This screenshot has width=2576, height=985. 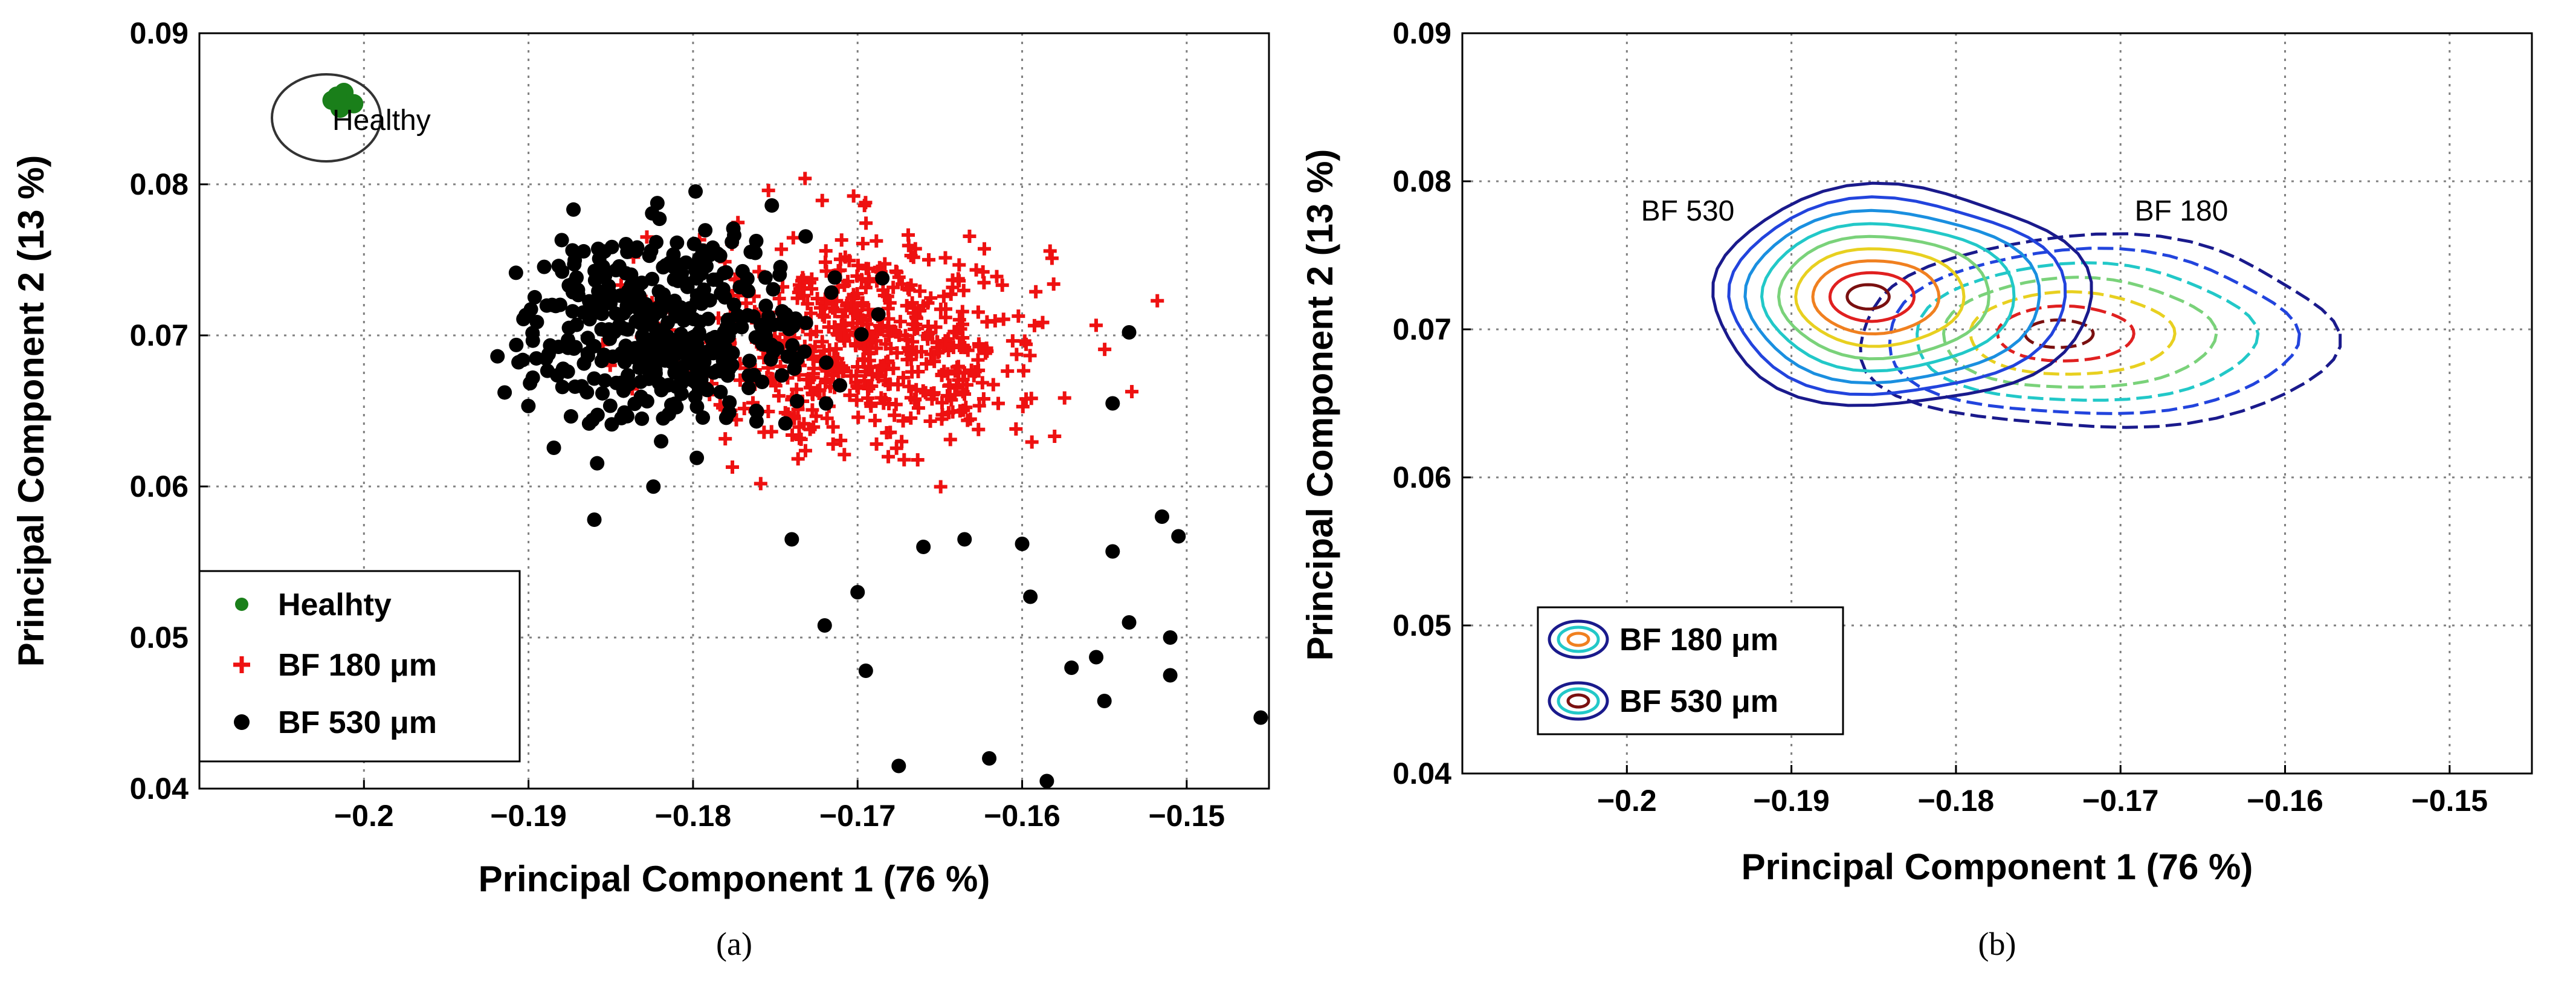 I want to click on legend-marker-bf180, so click(x=242, y=664).